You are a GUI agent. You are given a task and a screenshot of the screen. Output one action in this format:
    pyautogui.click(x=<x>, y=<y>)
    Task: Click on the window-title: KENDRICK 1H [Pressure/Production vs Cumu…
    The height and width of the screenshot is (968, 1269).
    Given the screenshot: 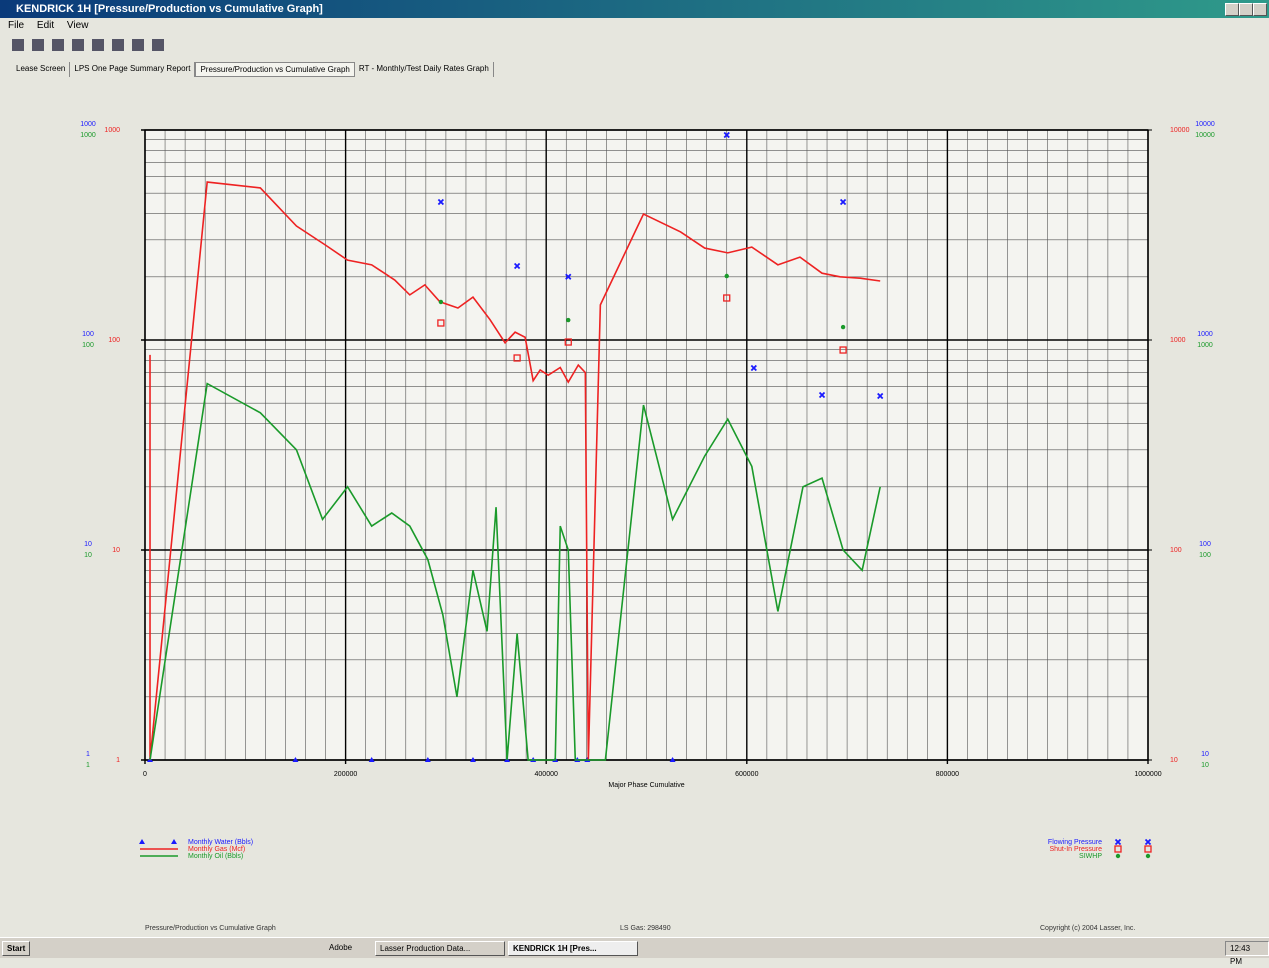 What is the action you would take?
    pyautogui.click(x=169, y=9)
    